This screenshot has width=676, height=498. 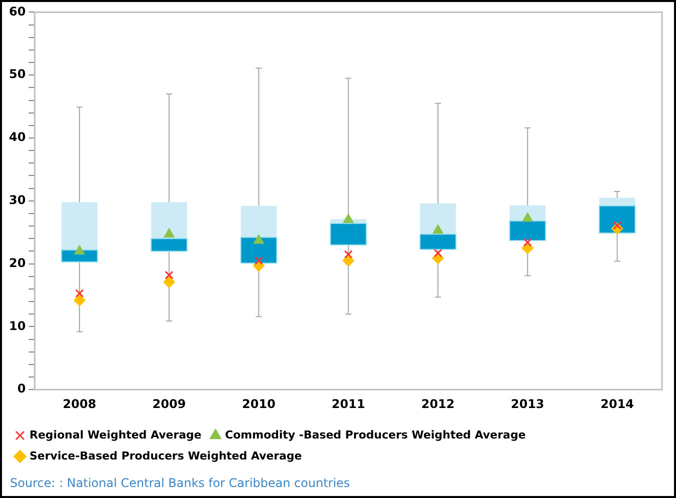 What do you see at coordinates (17, 11) in the screenshot?
I see `y-tick-label: 60` at bounding box center [17, 11].